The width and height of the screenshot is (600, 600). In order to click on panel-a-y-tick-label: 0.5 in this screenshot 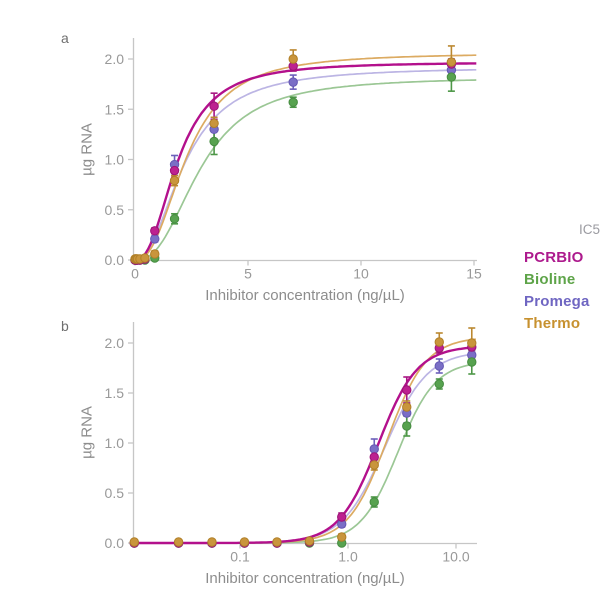, I will do `click(115, 210)`.